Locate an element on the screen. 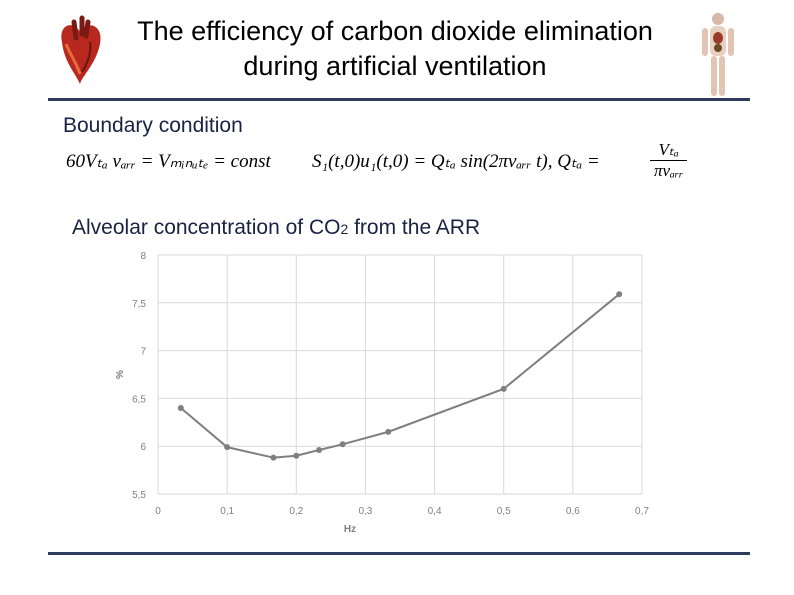 This screenshot has width=794, height=595. caption-subscript: 2 is located at coordinates (344, 229).